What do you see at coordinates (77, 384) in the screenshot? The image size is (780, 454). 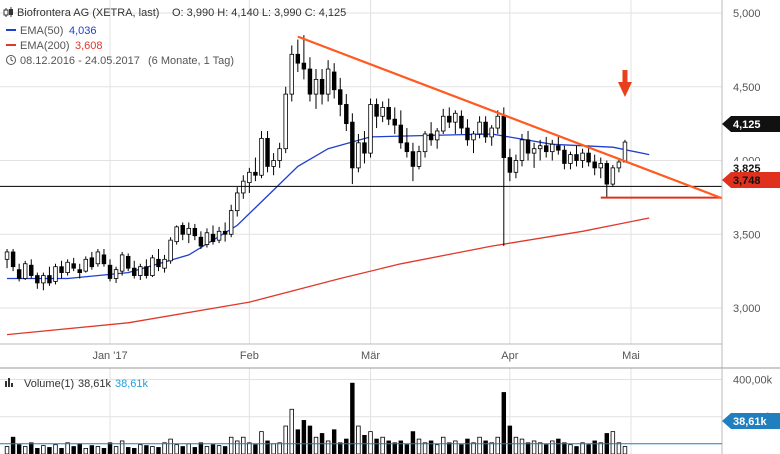 I see `volume-legend: Volume(1) 38,61k 38,61k` at bounding box center [77, 384].